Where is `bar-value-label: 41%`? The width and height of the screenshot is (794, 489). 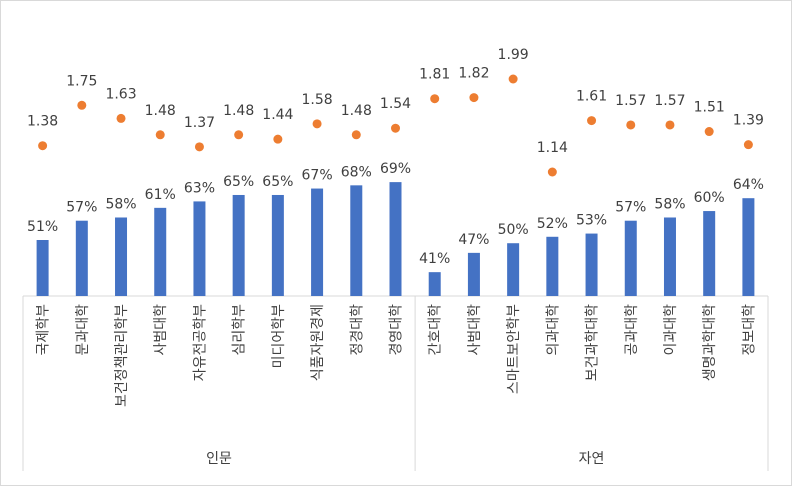
bar-value-label: 41% is located at coordinates (434, 259).